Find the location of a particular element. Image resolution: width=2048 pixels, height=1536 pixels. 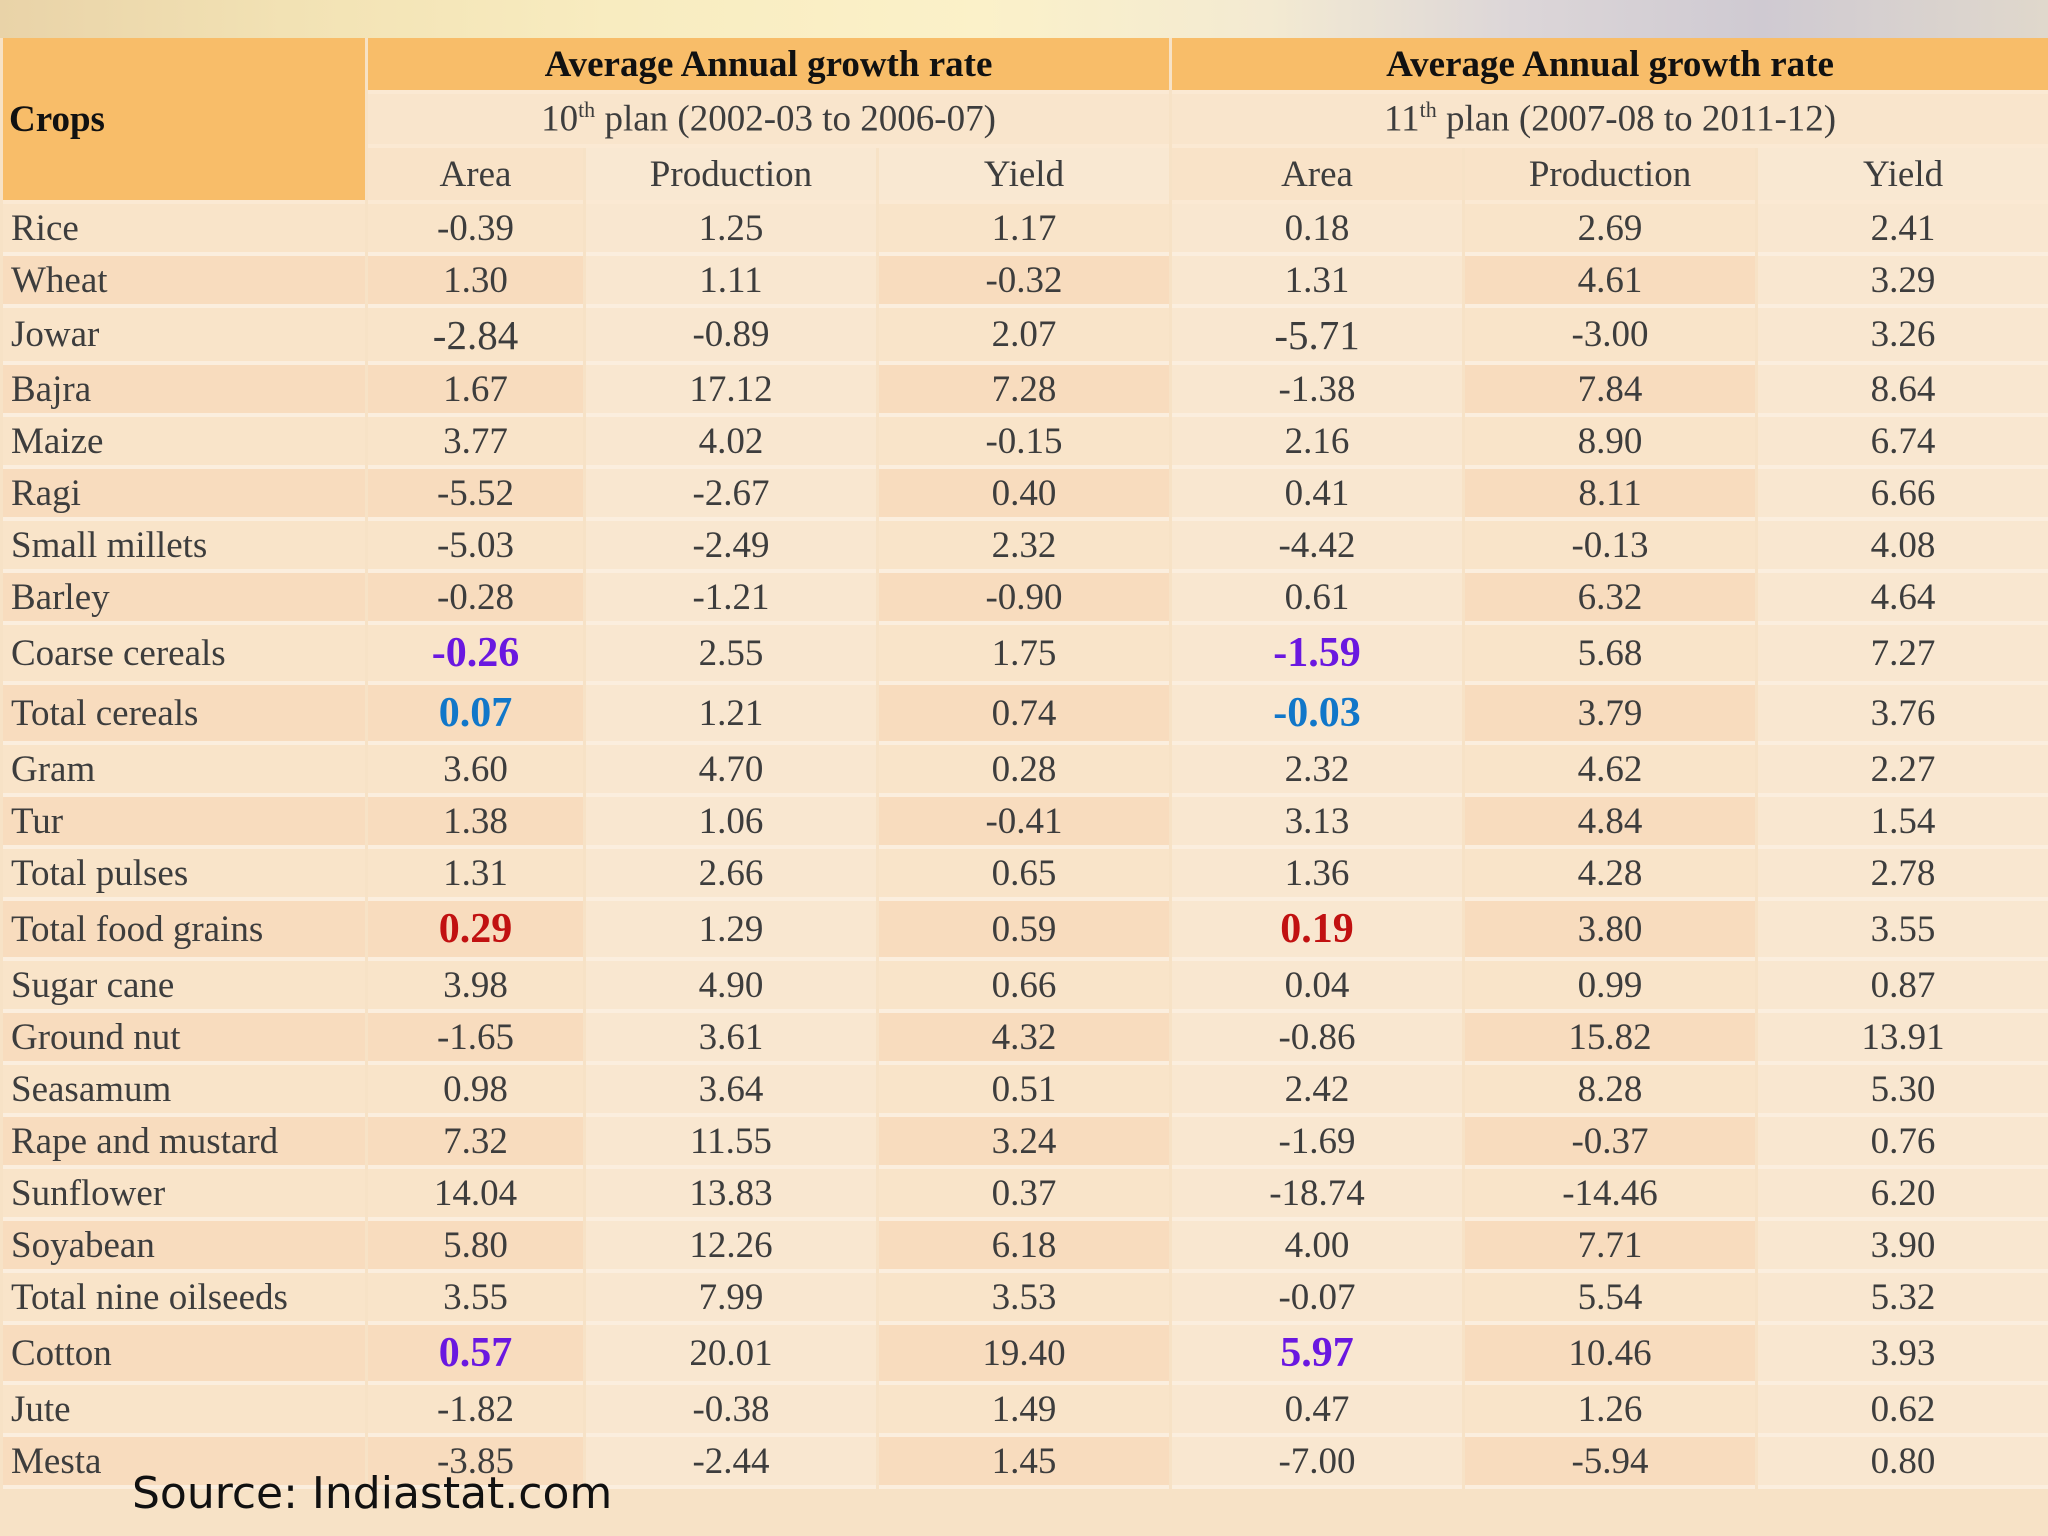

table-cell: 4.90 is located at coordinates (731, 987).